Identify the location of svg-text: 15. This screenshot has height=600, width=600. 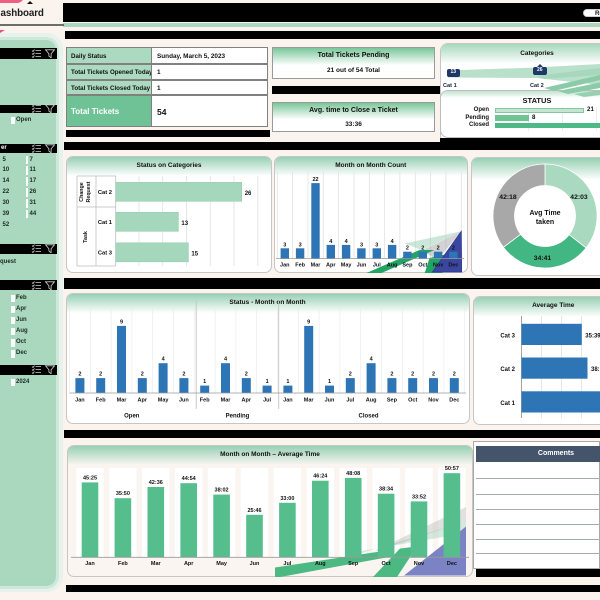
(194, 254).